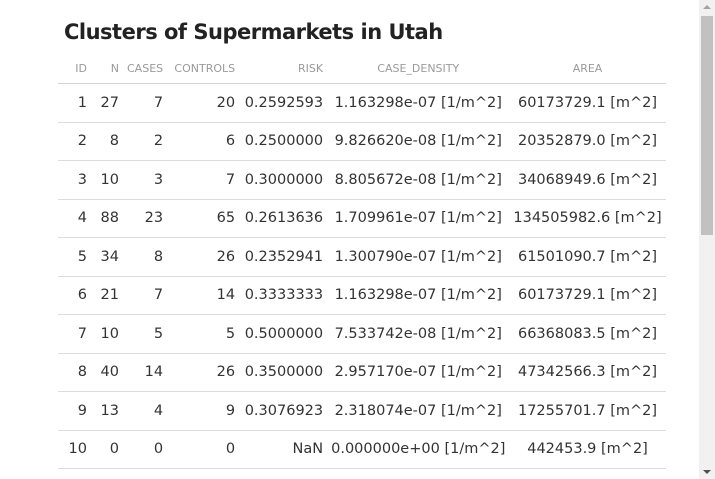 This screenshot has height=479, width=715. Describe the element at coordinates (587, 411) in the screenshot. I see `cell-area: 17255701.7 [m^2]` at that location.